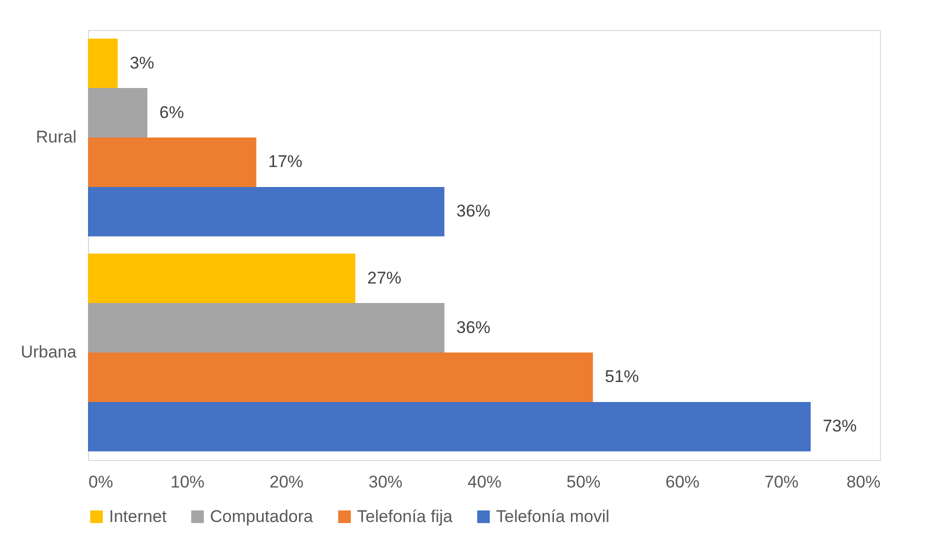  What do you see at coordinates (138, 516) in the screenshot?
I see `legend-label: Internet` at bounding box center [138, 516].